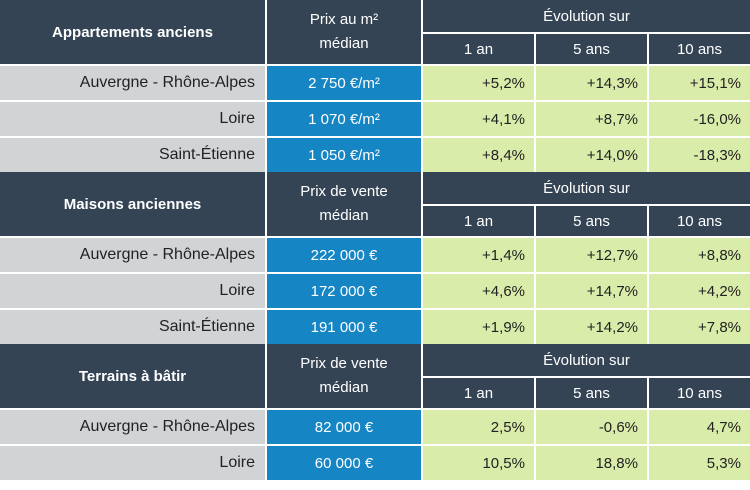 Image resolution: width=750 pixels, height=490 pixels. I want to click on change-10-ans: +7,8%, so click(699, 327).